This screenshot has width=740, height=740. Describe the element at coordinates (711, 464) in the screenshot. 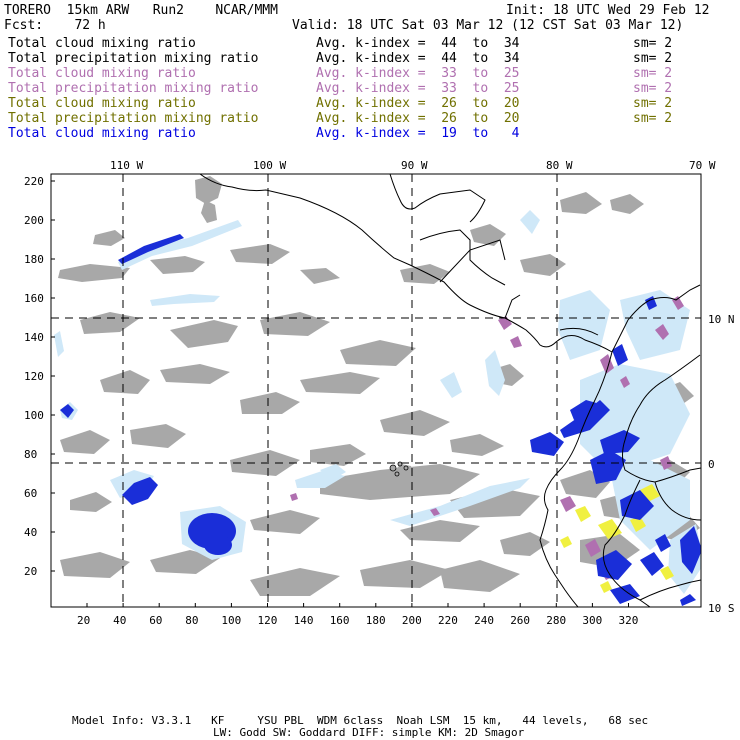

I see `lat-label-0: 0` at that location.